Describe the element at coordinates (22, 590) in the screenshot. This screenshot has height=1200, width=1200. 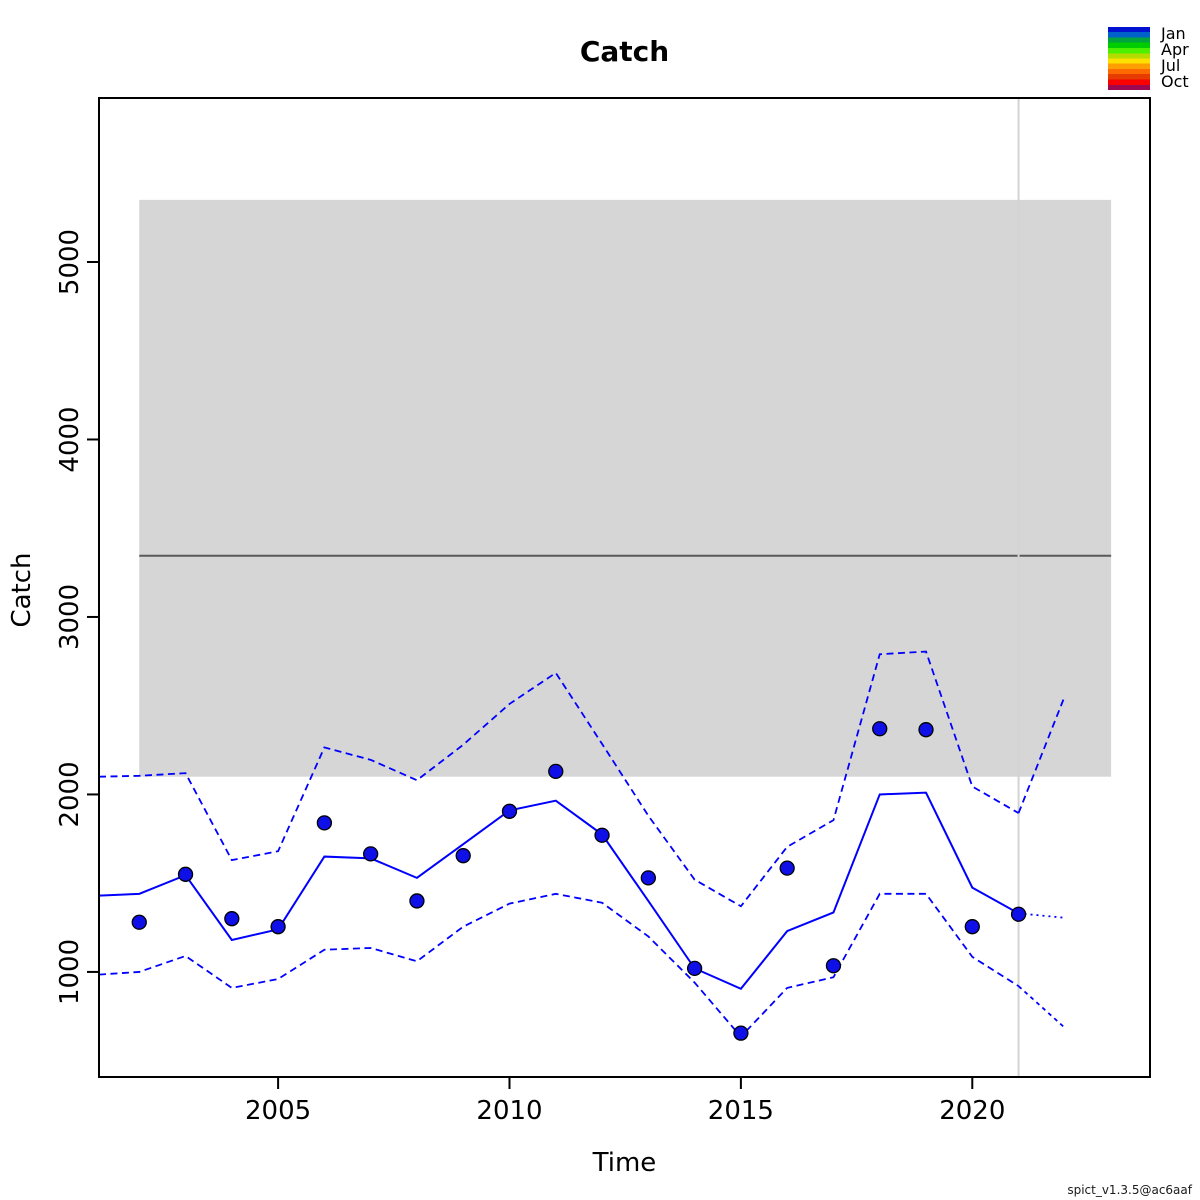
I see `y-axis-label: Catch` at that location.